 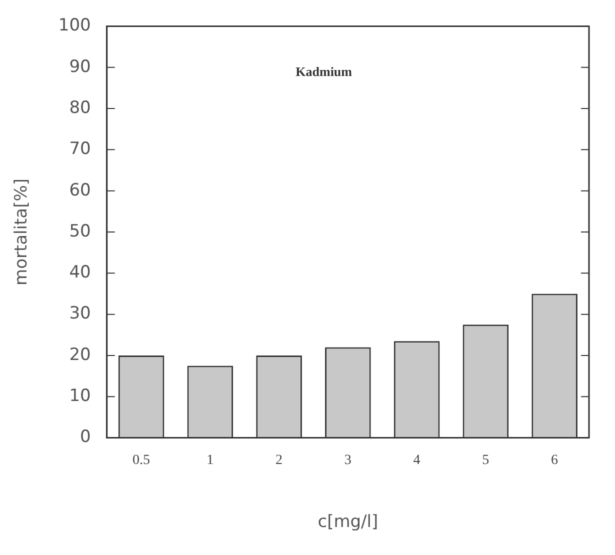 What do you see at coordinates (74, 26) in the screenshot?
I see `y-tick-label: 100` at bounding box center [74, 26].